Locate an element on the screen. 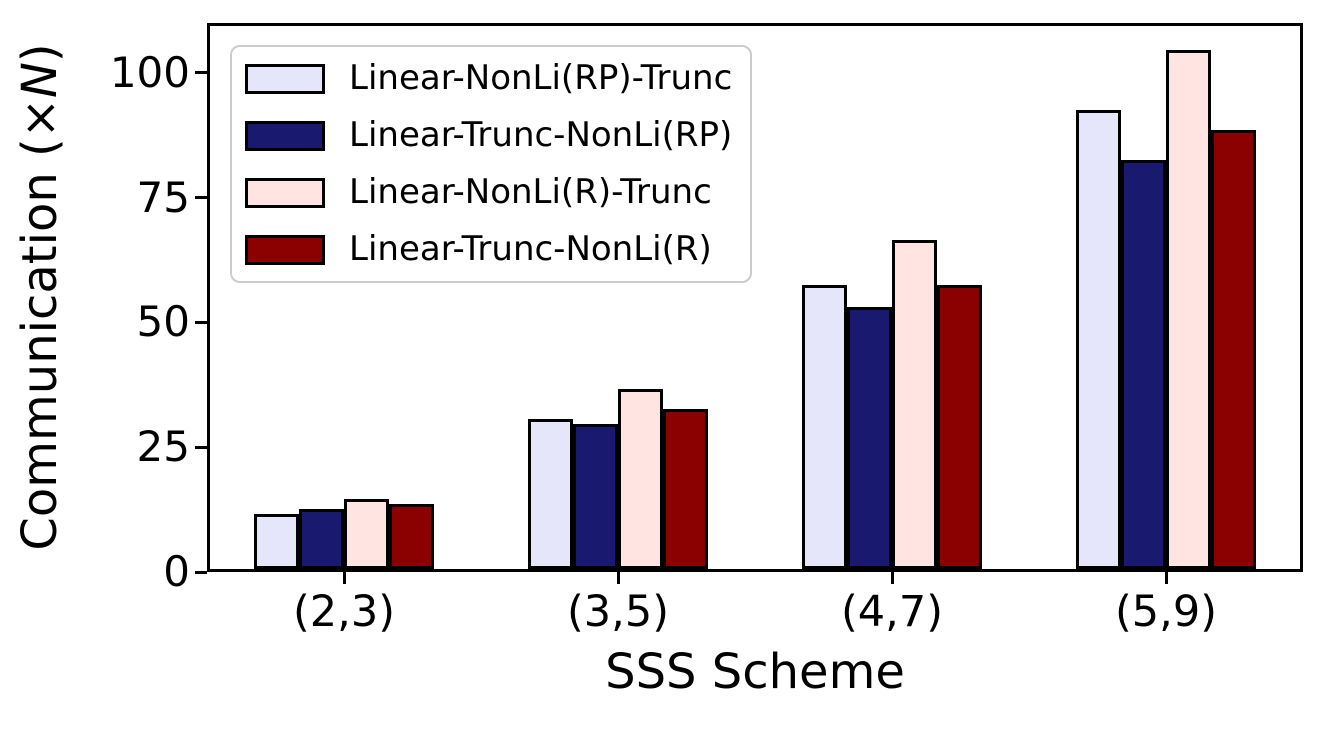 The width and height of the screenshot is (1330, 734). legend-row: Linear-NonLi(R)-Trunc is located at coordinates (488, 192).